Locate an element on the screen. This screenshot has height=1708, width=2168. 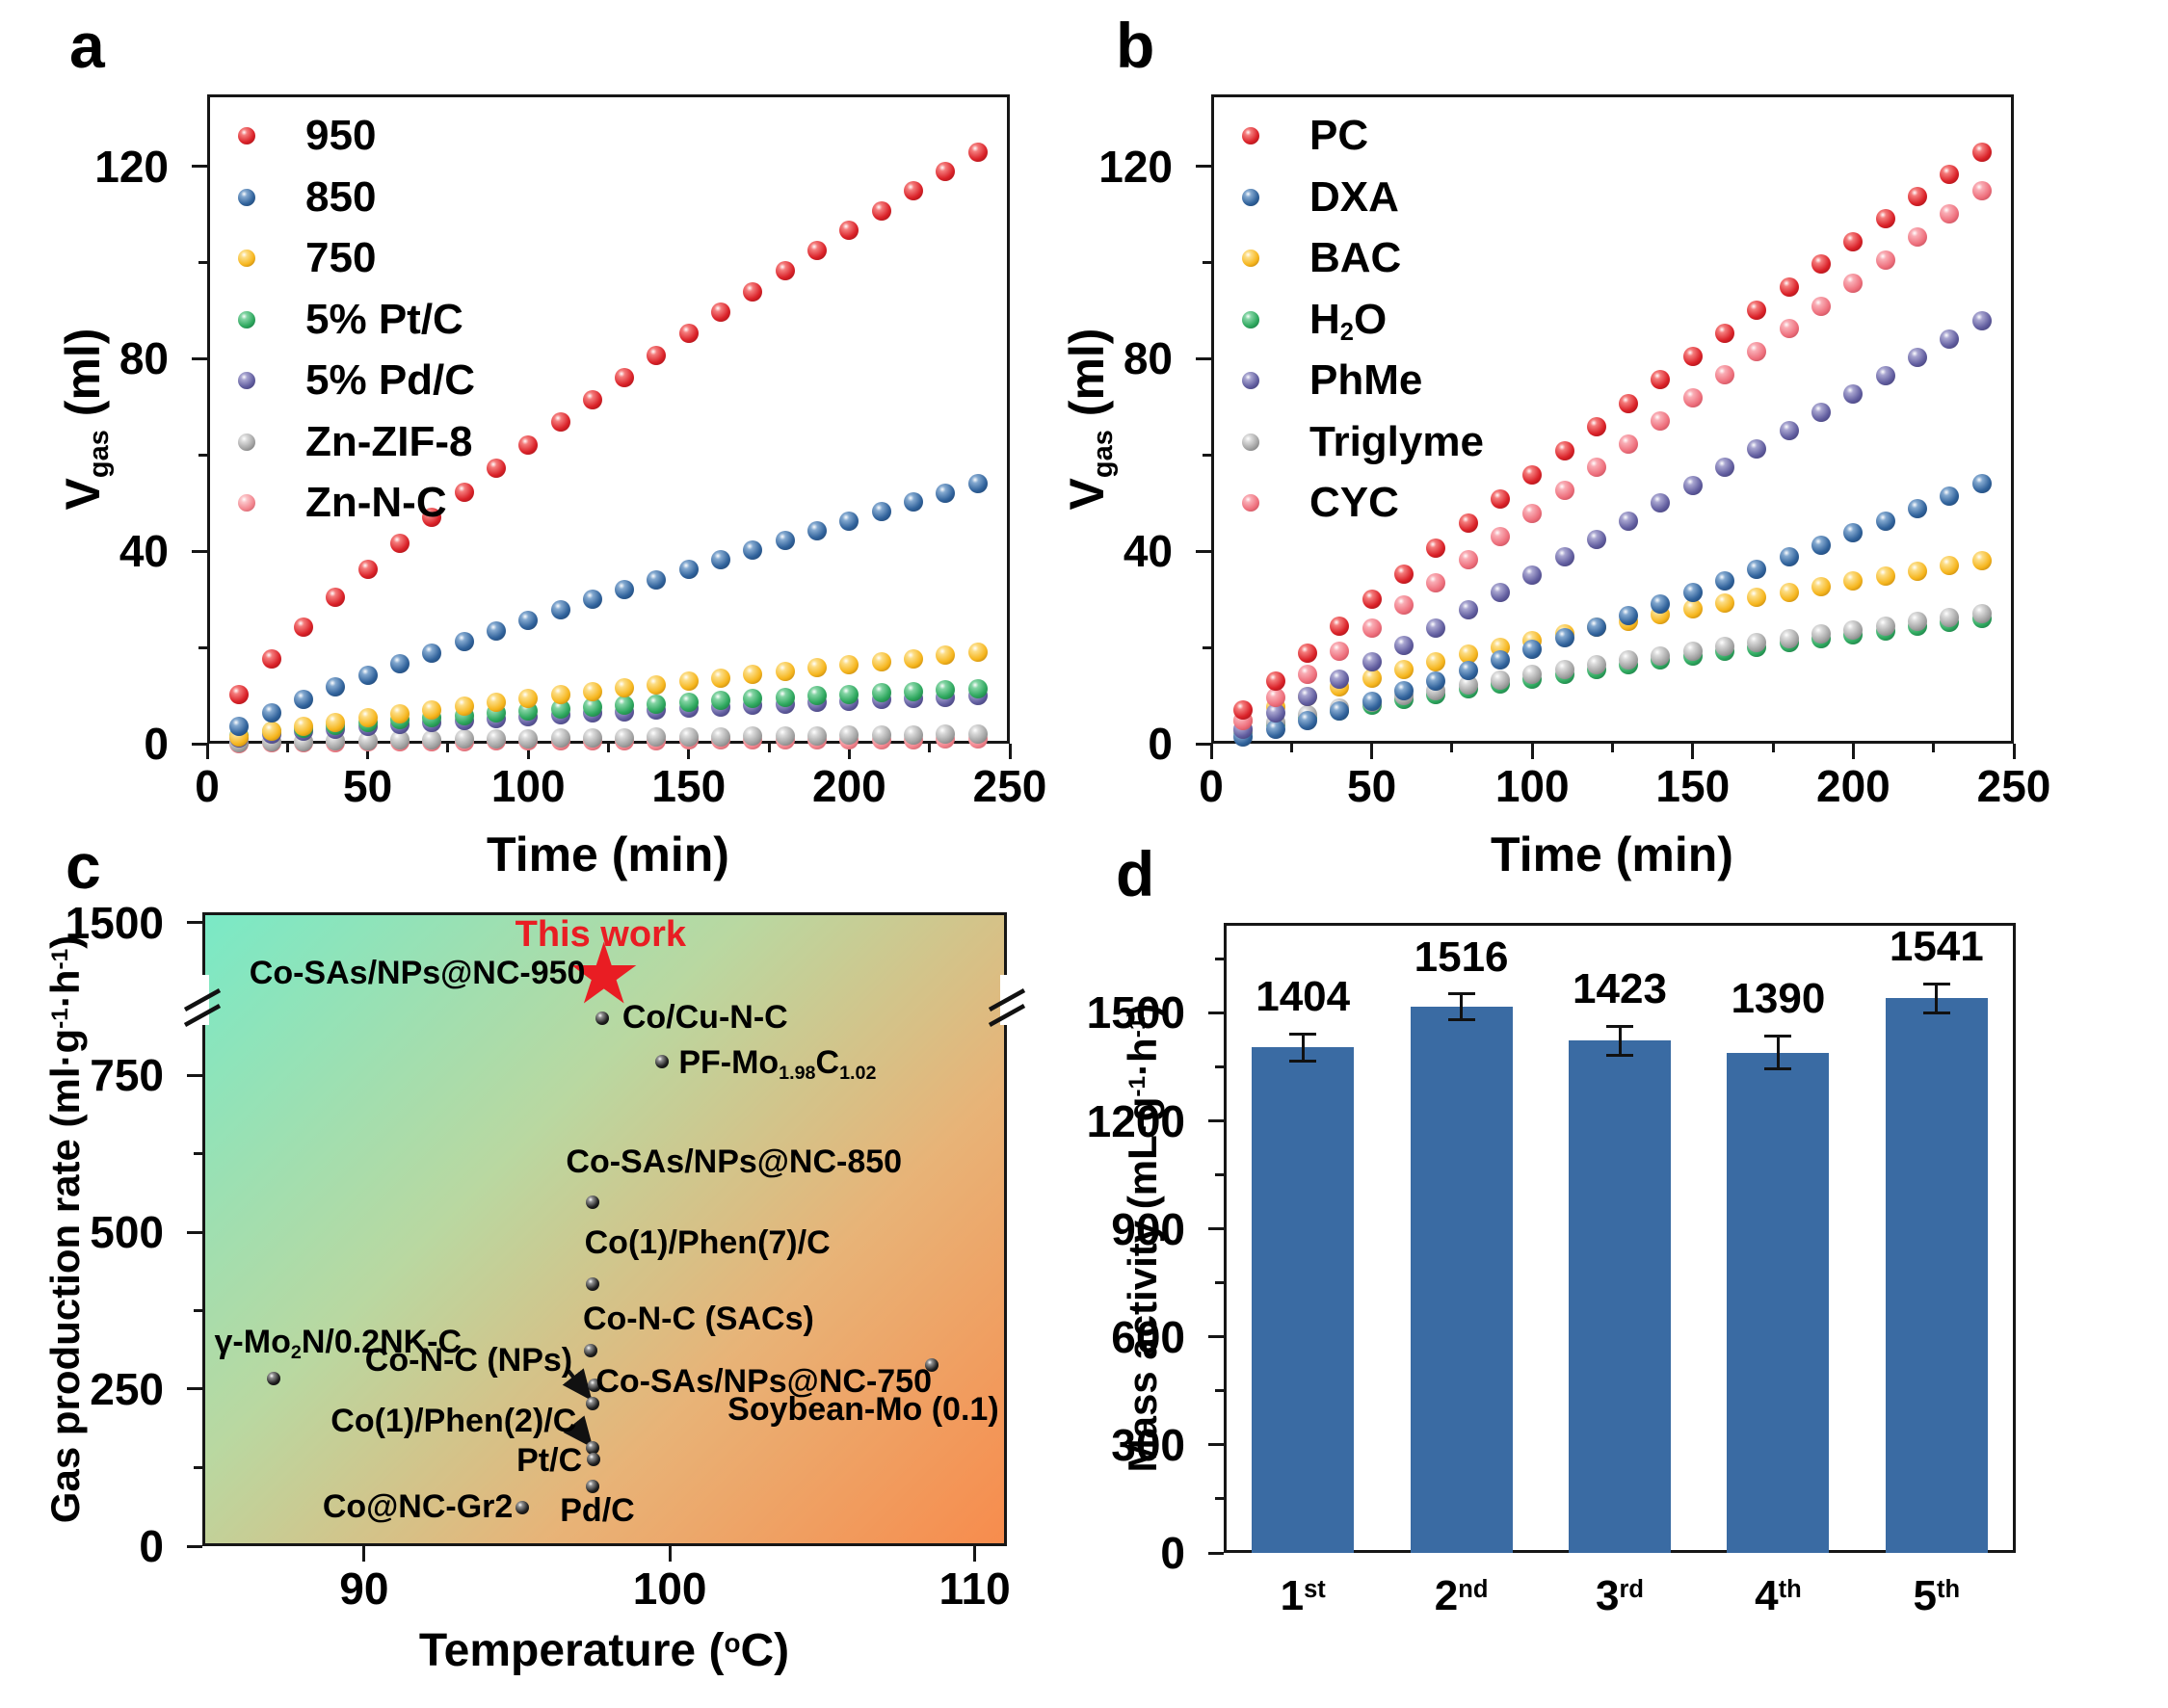
legend-item-5-pt-c: 5% Pt/C is located at coordinates (351, 320).